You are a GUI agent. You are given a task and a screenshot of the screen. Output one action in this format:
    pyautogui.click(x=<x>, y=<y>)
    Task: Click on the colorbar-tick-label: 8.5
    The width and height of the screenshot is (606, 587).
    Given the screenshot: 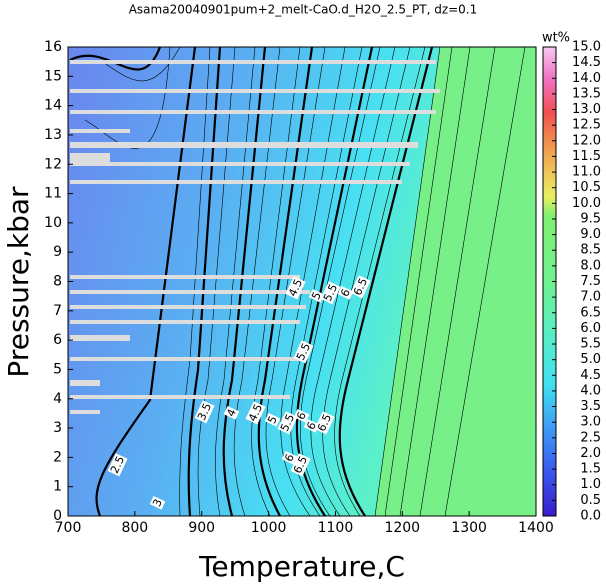 What is the action you would take?
    pyautogui.click(x=590, y=250)
    